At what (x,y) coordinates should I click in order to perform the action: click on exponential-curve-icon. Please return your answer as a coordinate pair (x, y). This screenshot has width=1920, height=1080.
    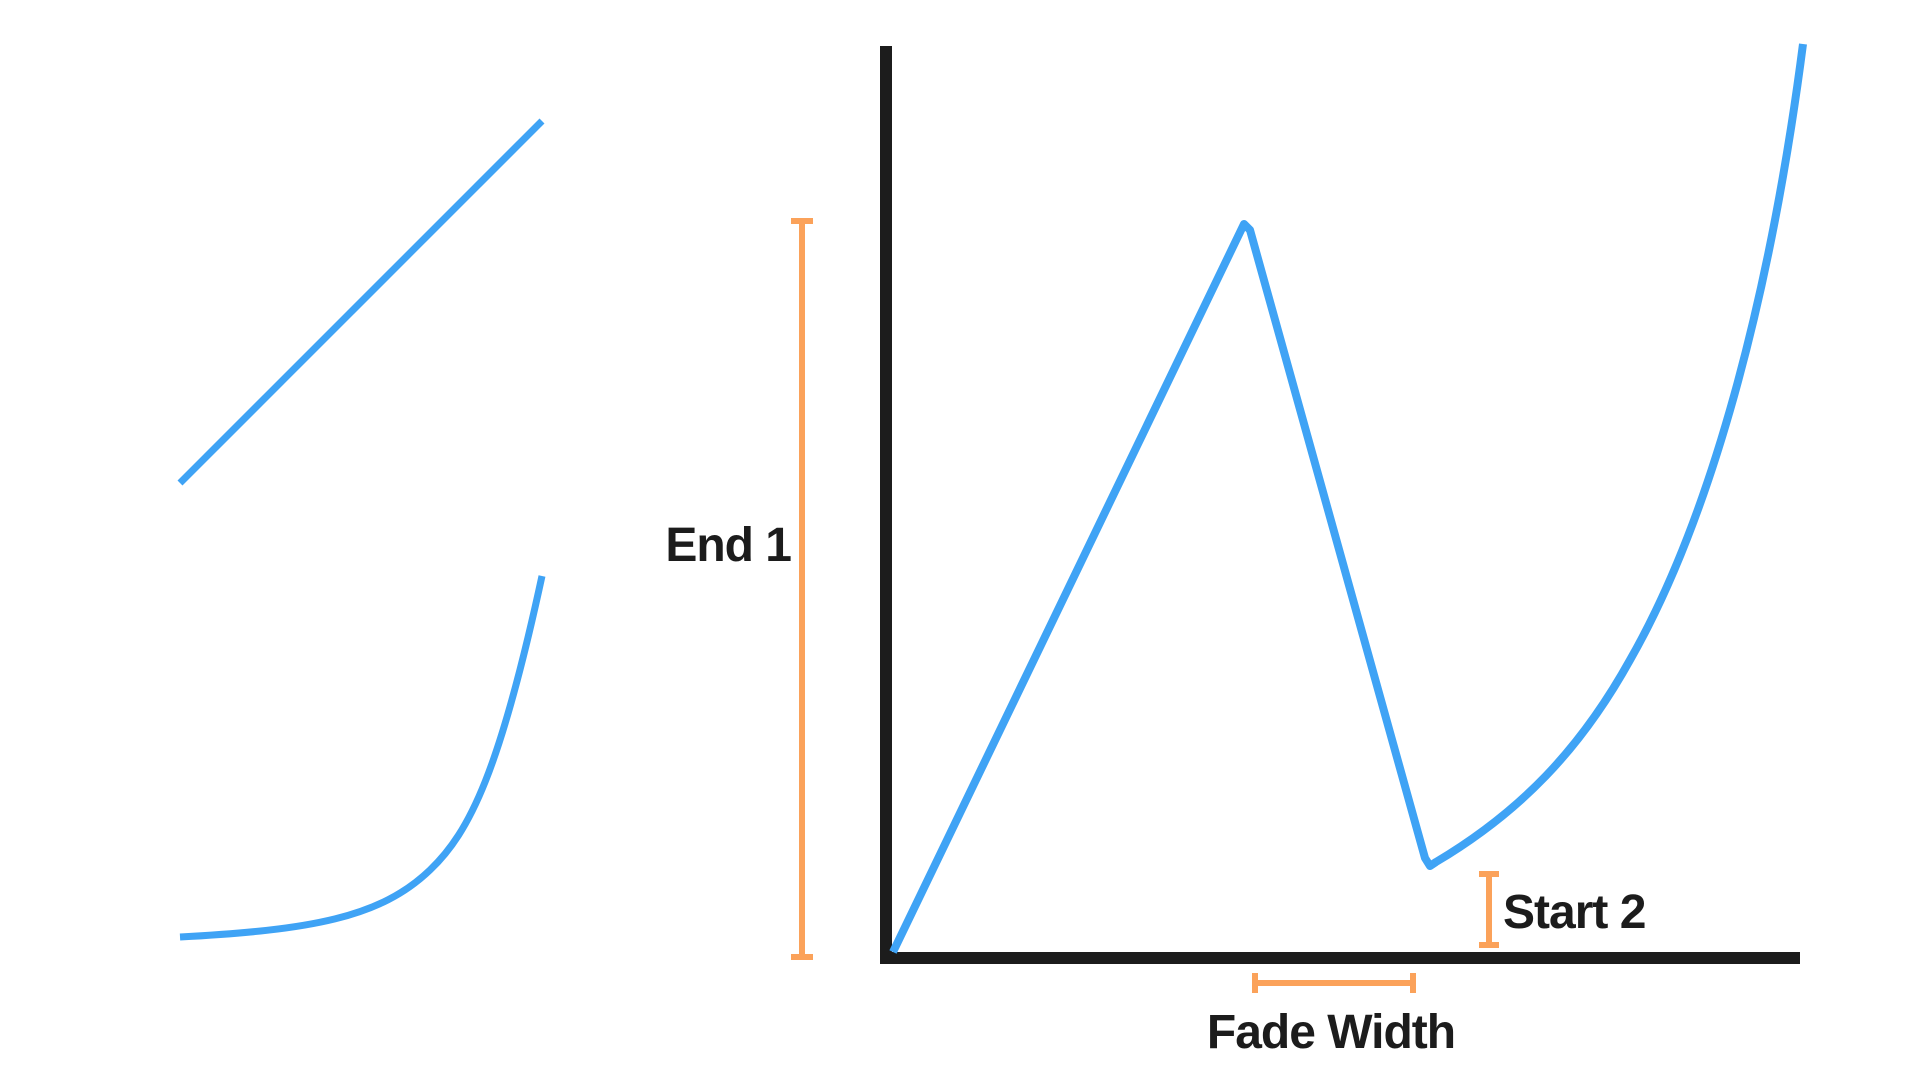
    Looking at the image, I should click on (362, 758).